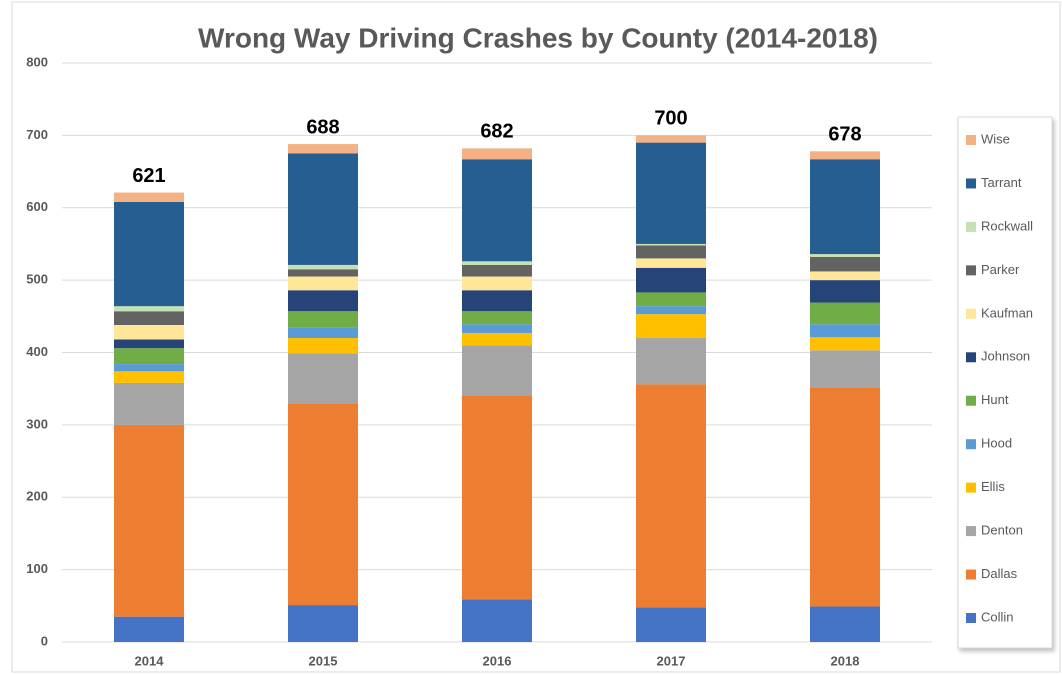 The height and width of the screenshot is (674, 1062). What do you see at coordinates (1005, 382) in the screenshot?
I see `legend-box` at bounding box center [1005, 382].